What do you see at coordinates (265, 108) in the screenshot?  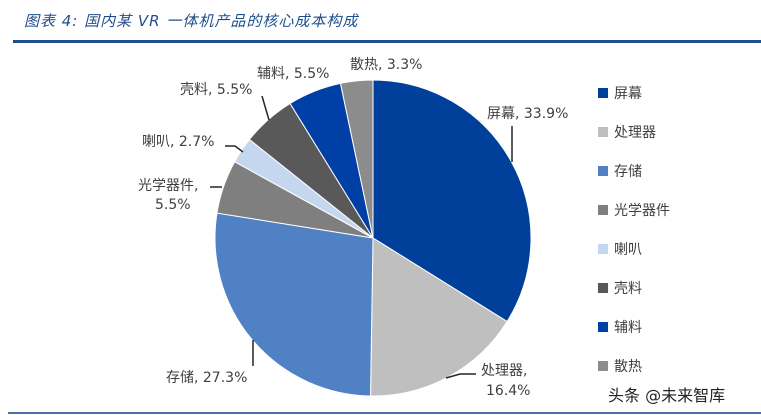 I see `leader-shell` at bounding box center [265, 108].